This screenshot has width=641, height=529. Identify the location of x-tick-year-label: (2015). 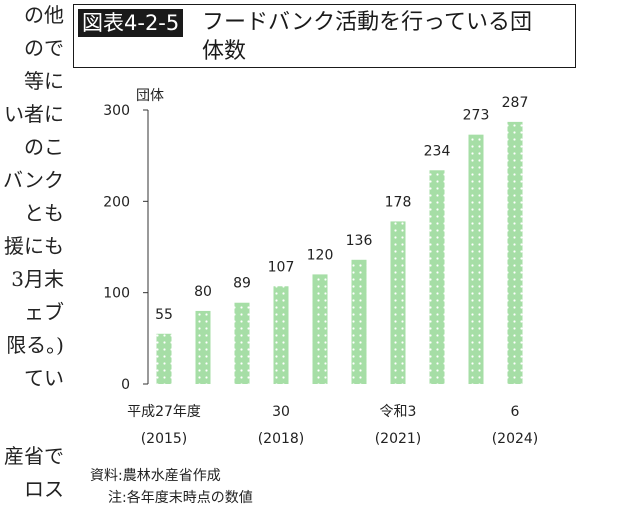
(164, 439).